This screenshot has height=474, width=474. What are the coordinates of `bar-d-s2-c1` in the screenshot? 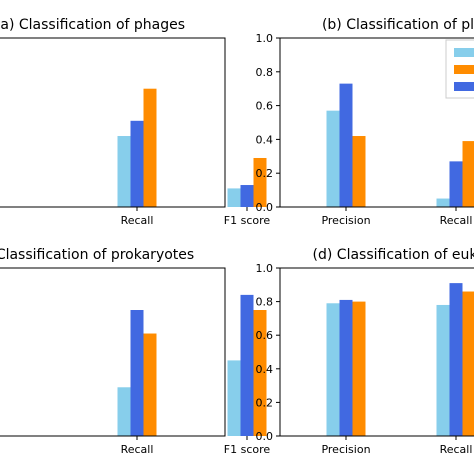 It's located at (468, 363).